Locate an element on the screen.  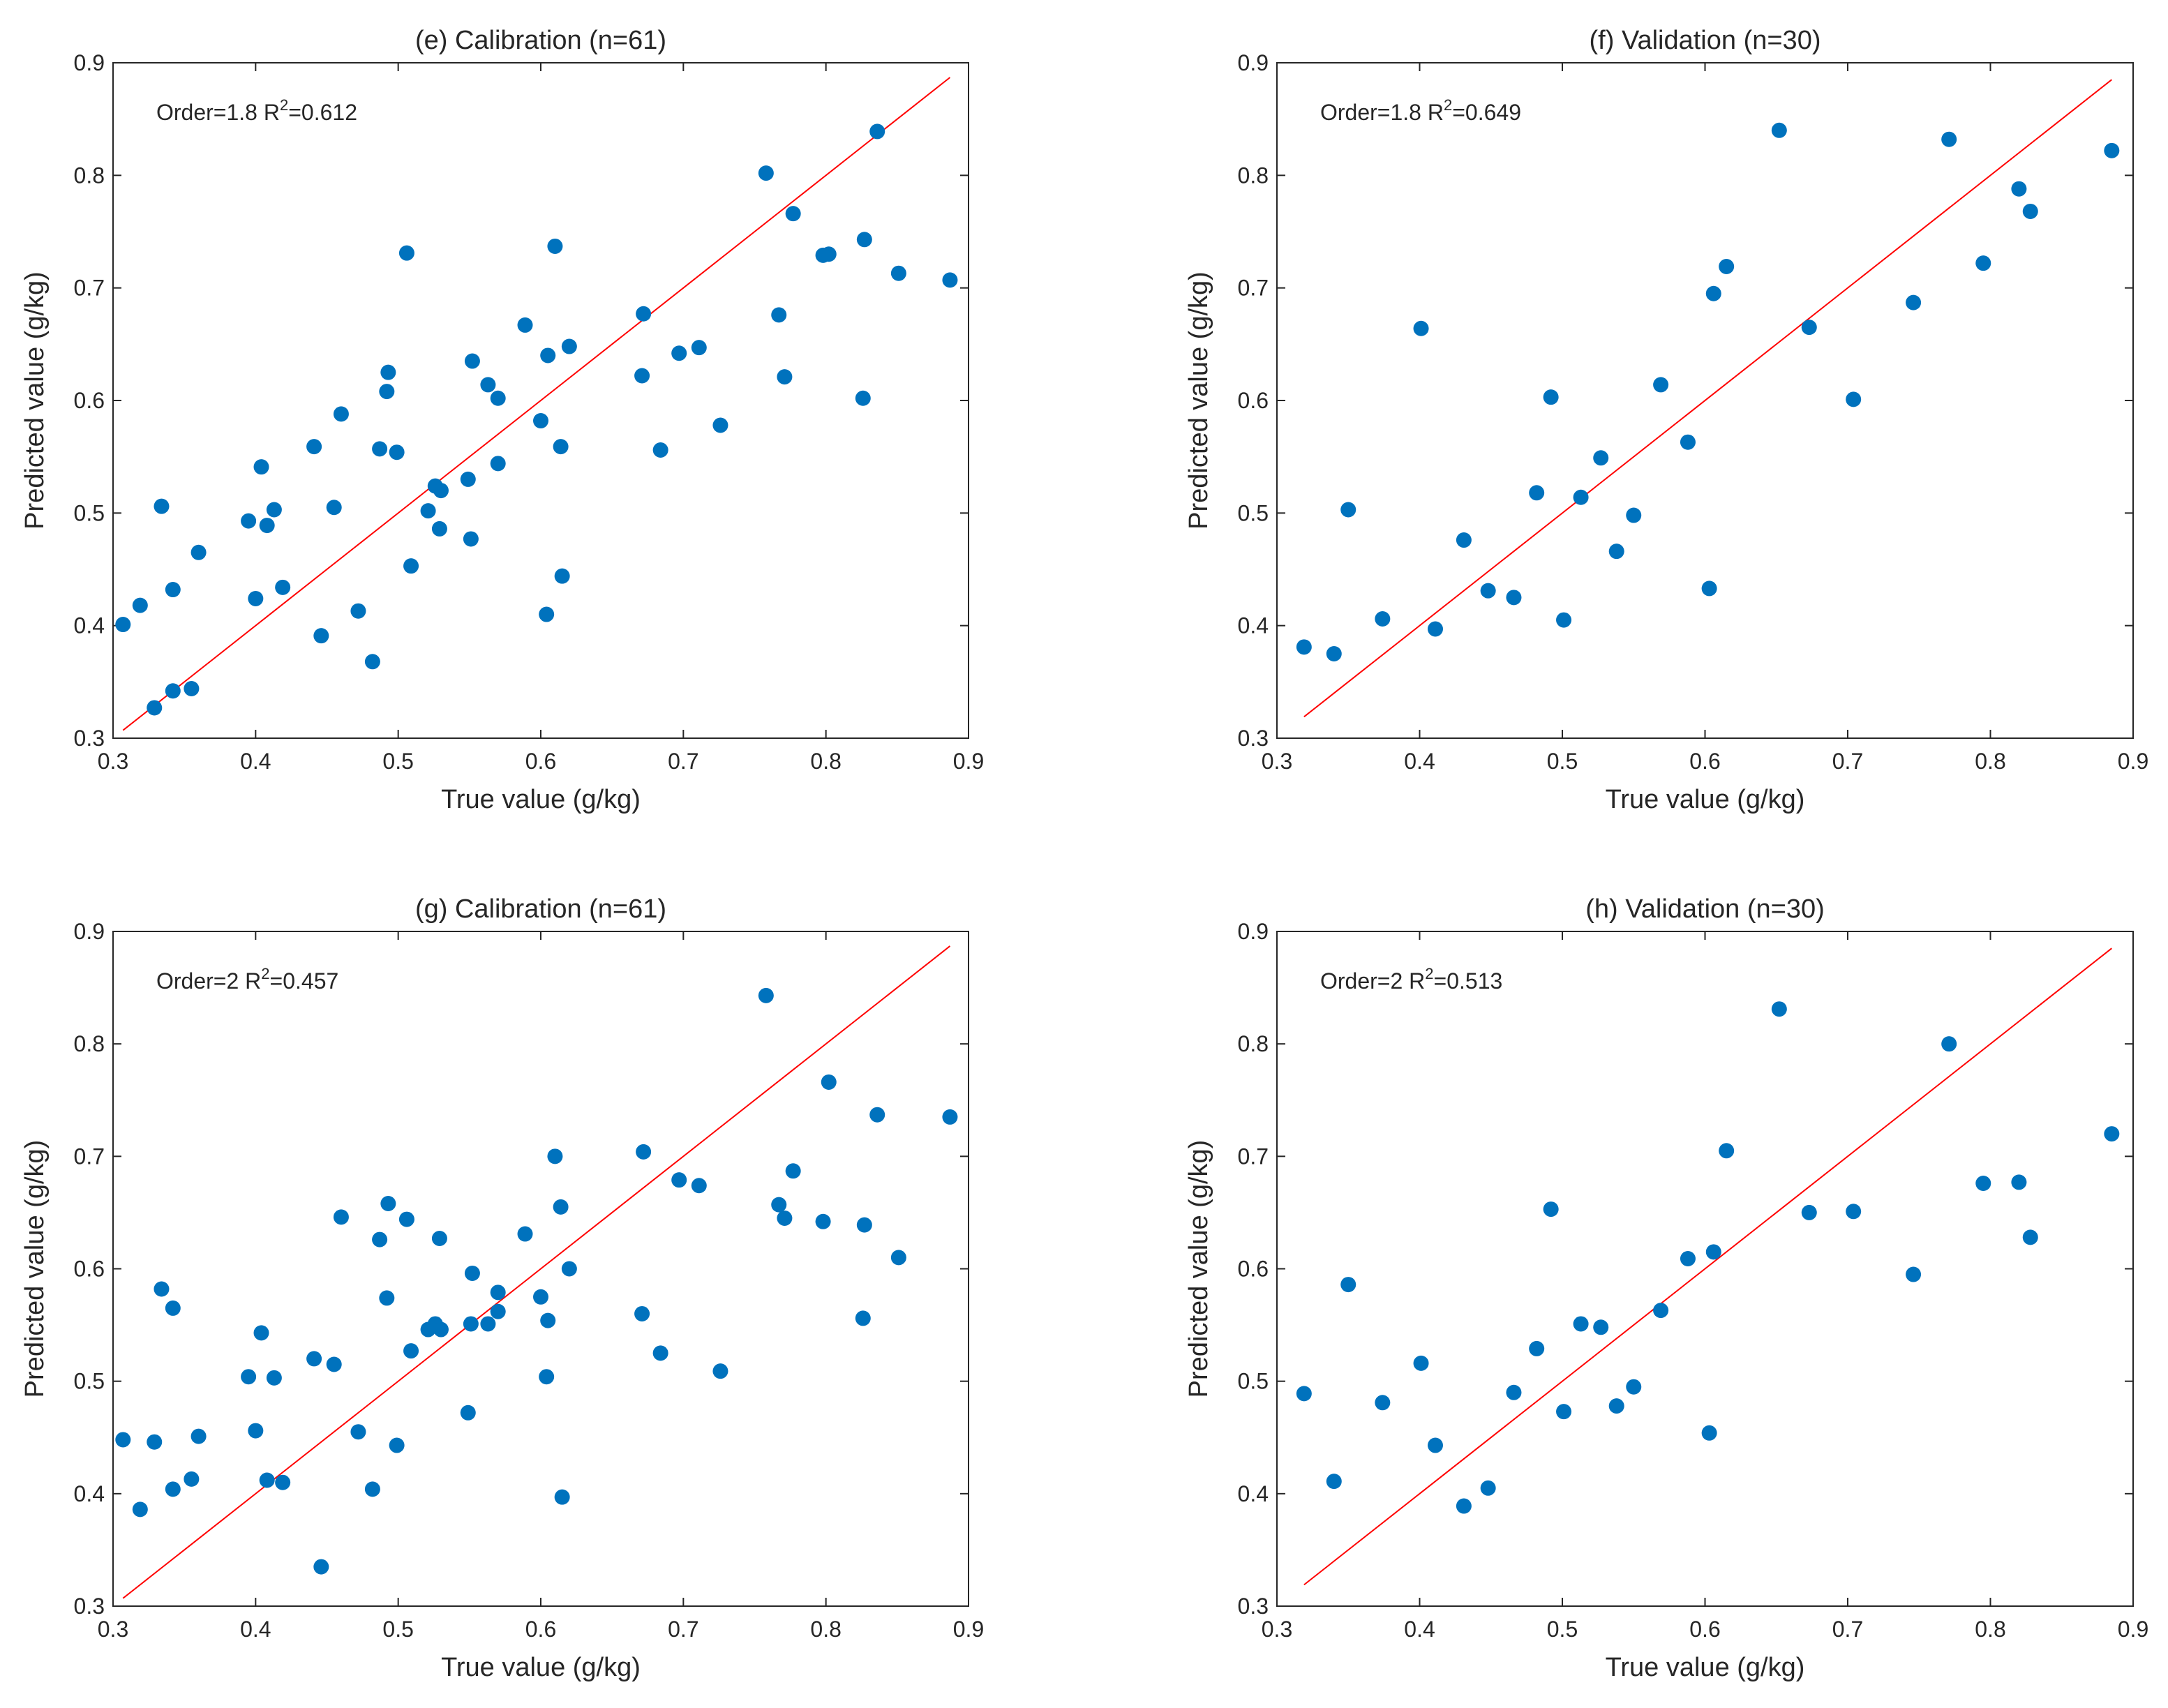
y-tick-label: 0.6 is located at coordinates (1253, 1269).